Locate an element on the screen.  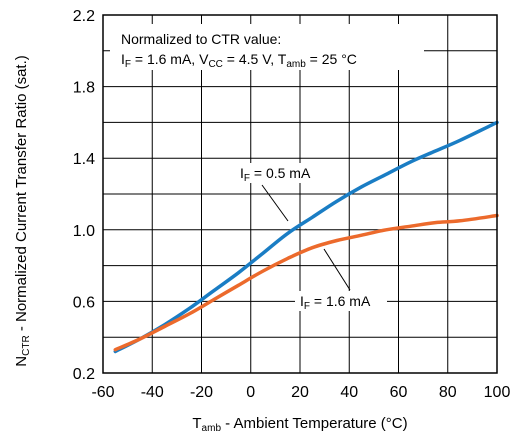
note-line-2: IF = 1.6 mA, VCC = 4.5 V, Tamb = 25 °C is located at coordinates (239, 60).